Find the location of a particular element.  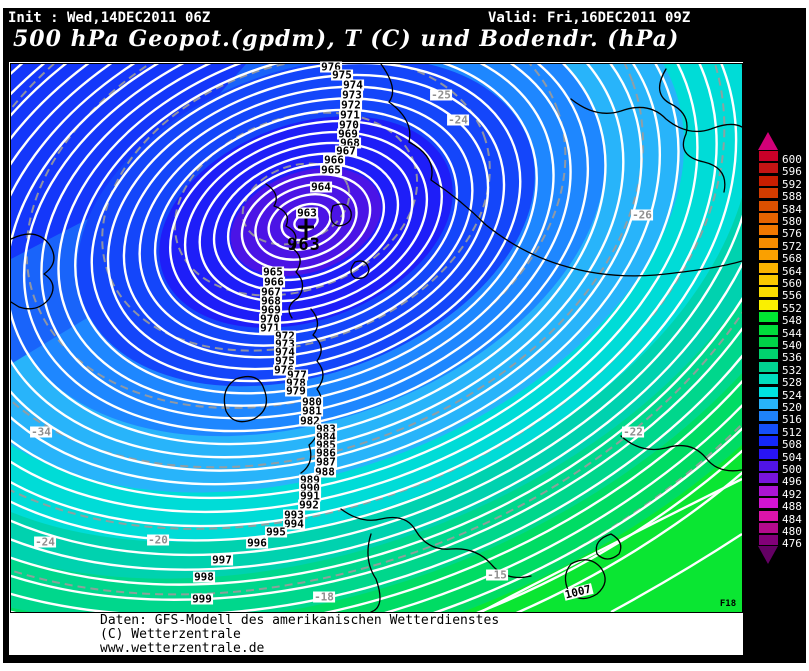

colorbar-value: 600 is located at coordinates (792, 159).